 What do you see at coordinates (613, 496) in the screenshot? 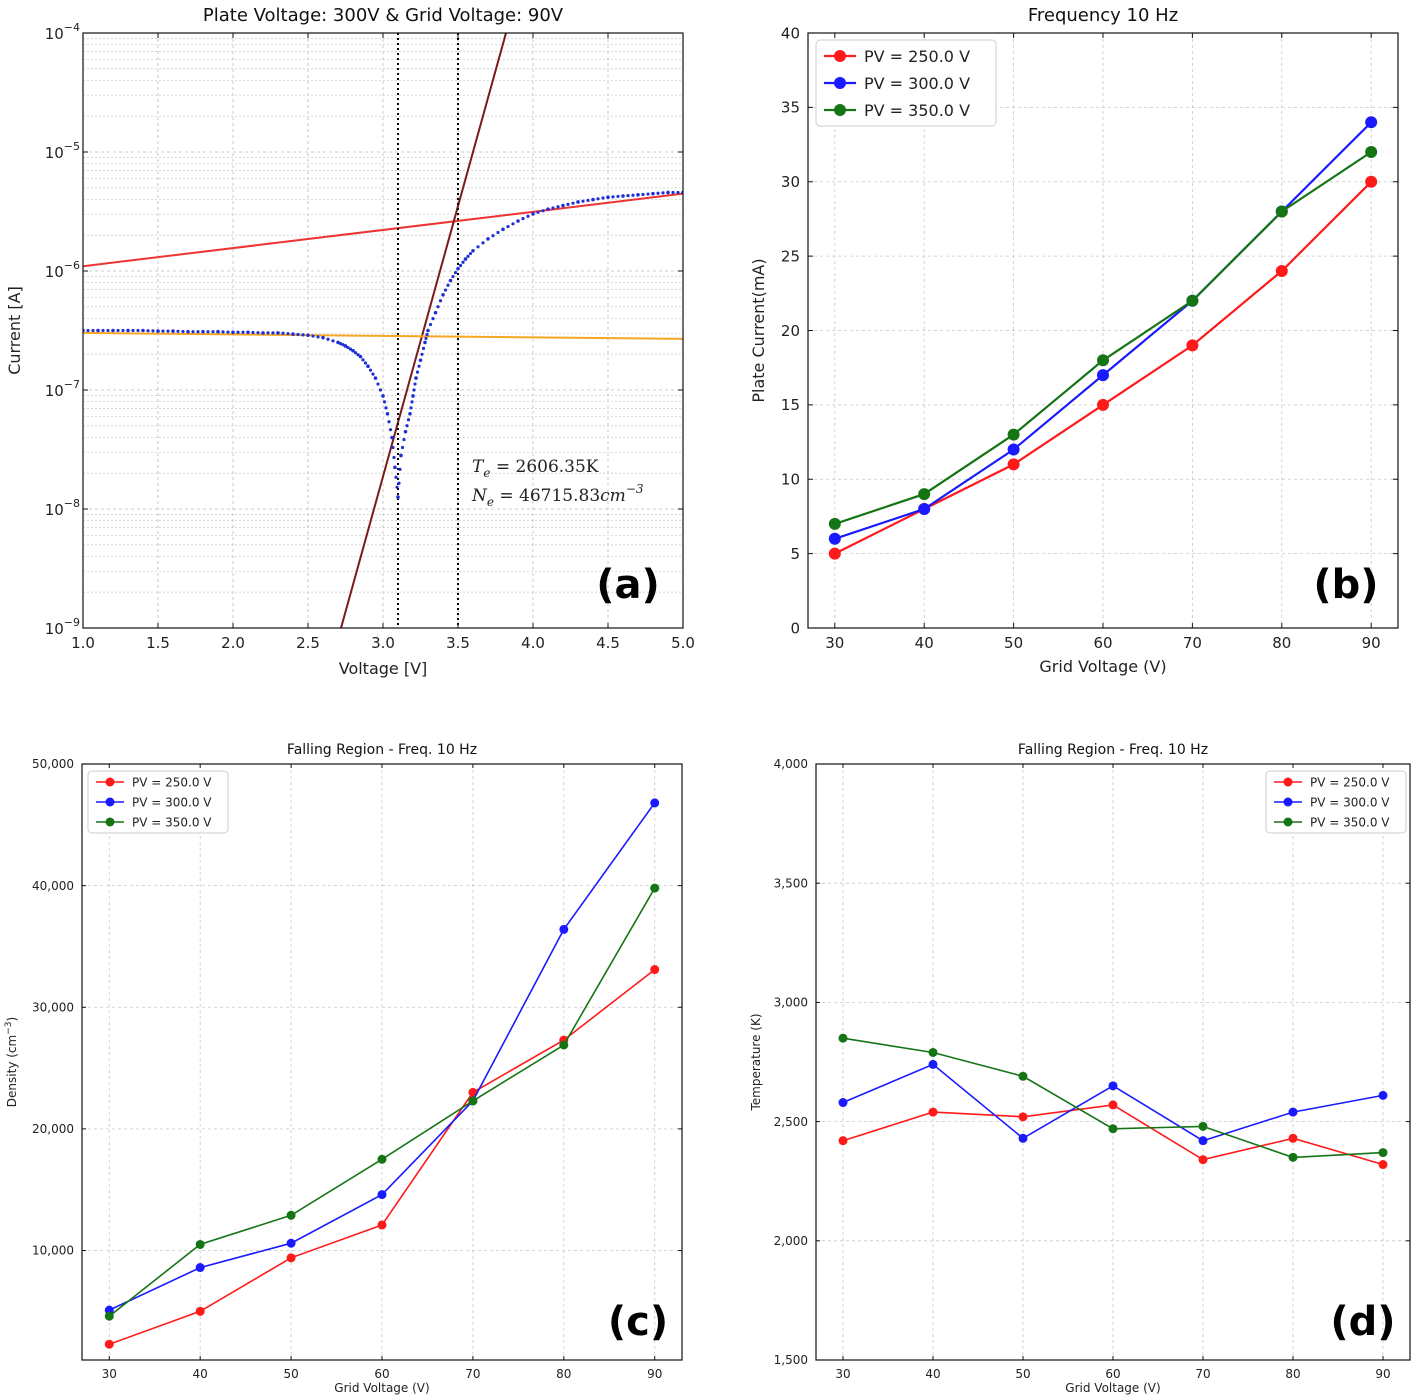
I see `annotation-ne-unit: cm` at bounding box center [613, 496].